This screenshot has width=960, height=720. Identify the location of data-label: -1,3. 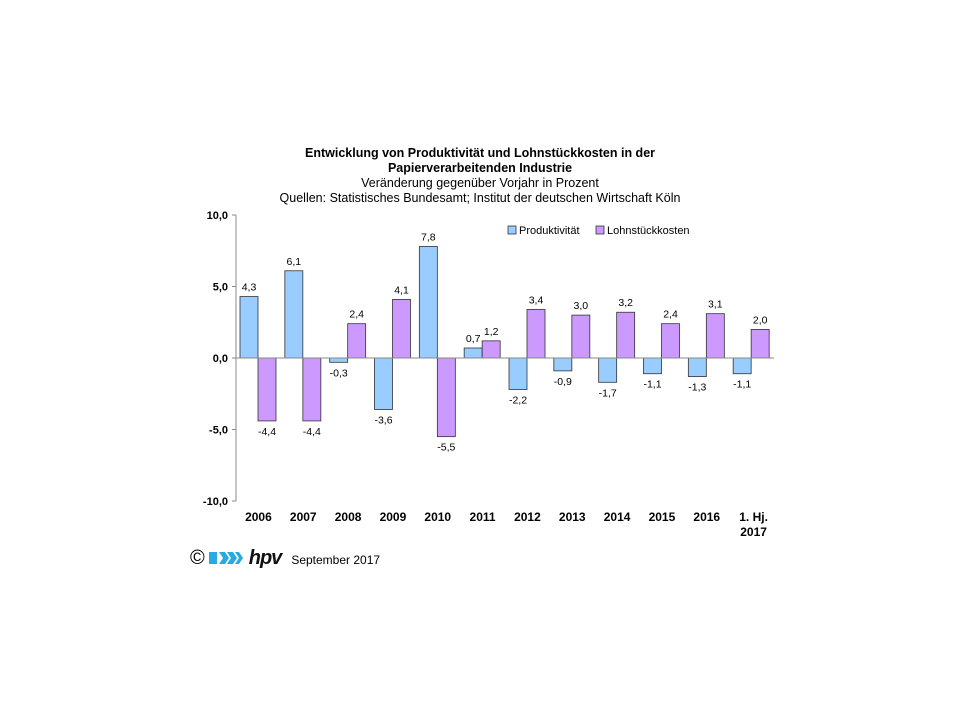
(697, 388).